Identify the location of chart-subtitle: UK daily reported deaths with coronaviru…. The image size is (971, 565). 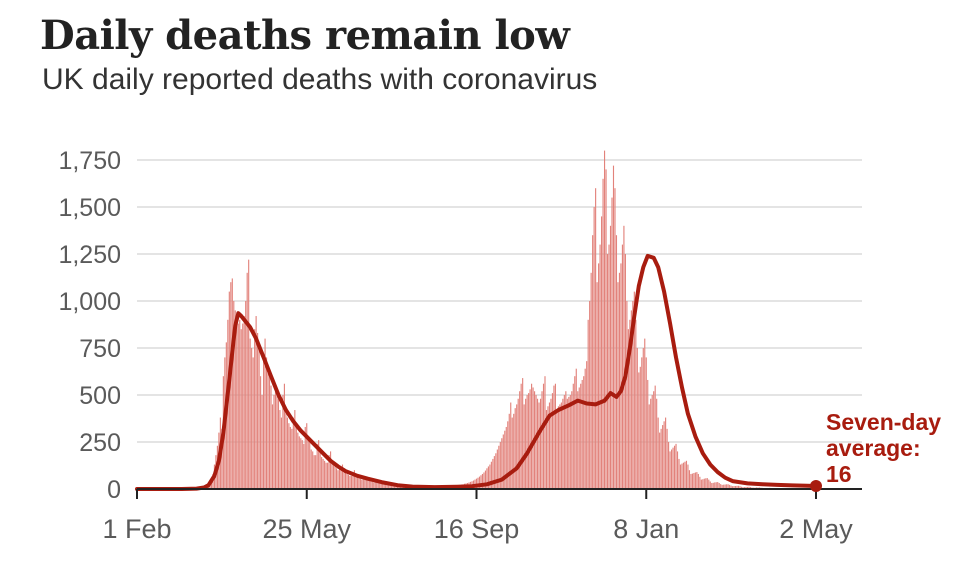
(320, 79).